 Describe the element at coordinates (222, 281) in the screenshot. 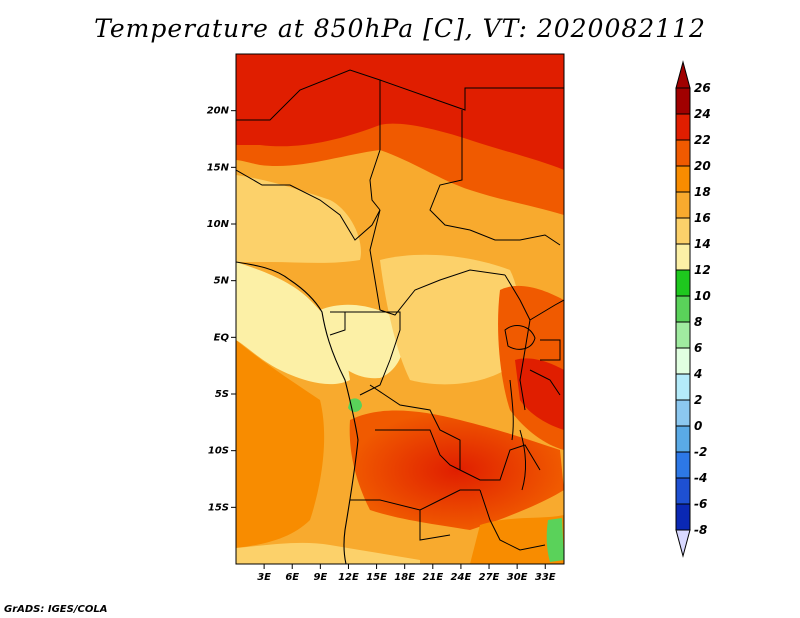

I see `lat-tick-label: 5N` at that location.